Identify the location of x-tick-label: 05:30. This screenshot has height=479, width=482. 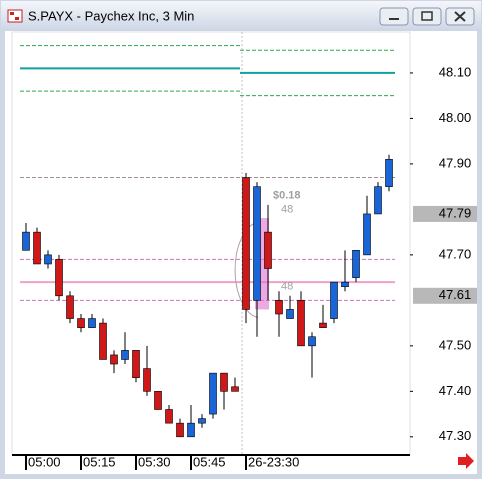
(154, 461).